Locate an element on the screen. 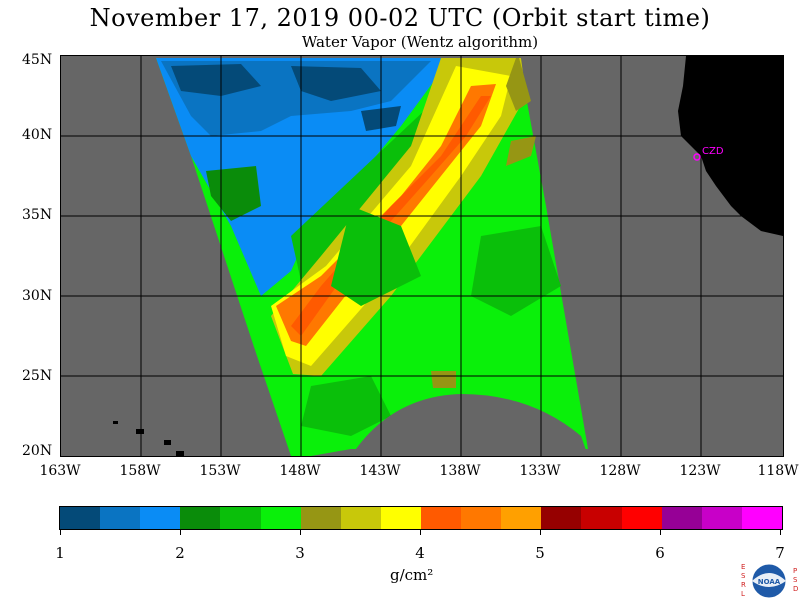 This screenshot has width=800, height=604. lon-label-128w: 128W is located at coordinates (620, 471).